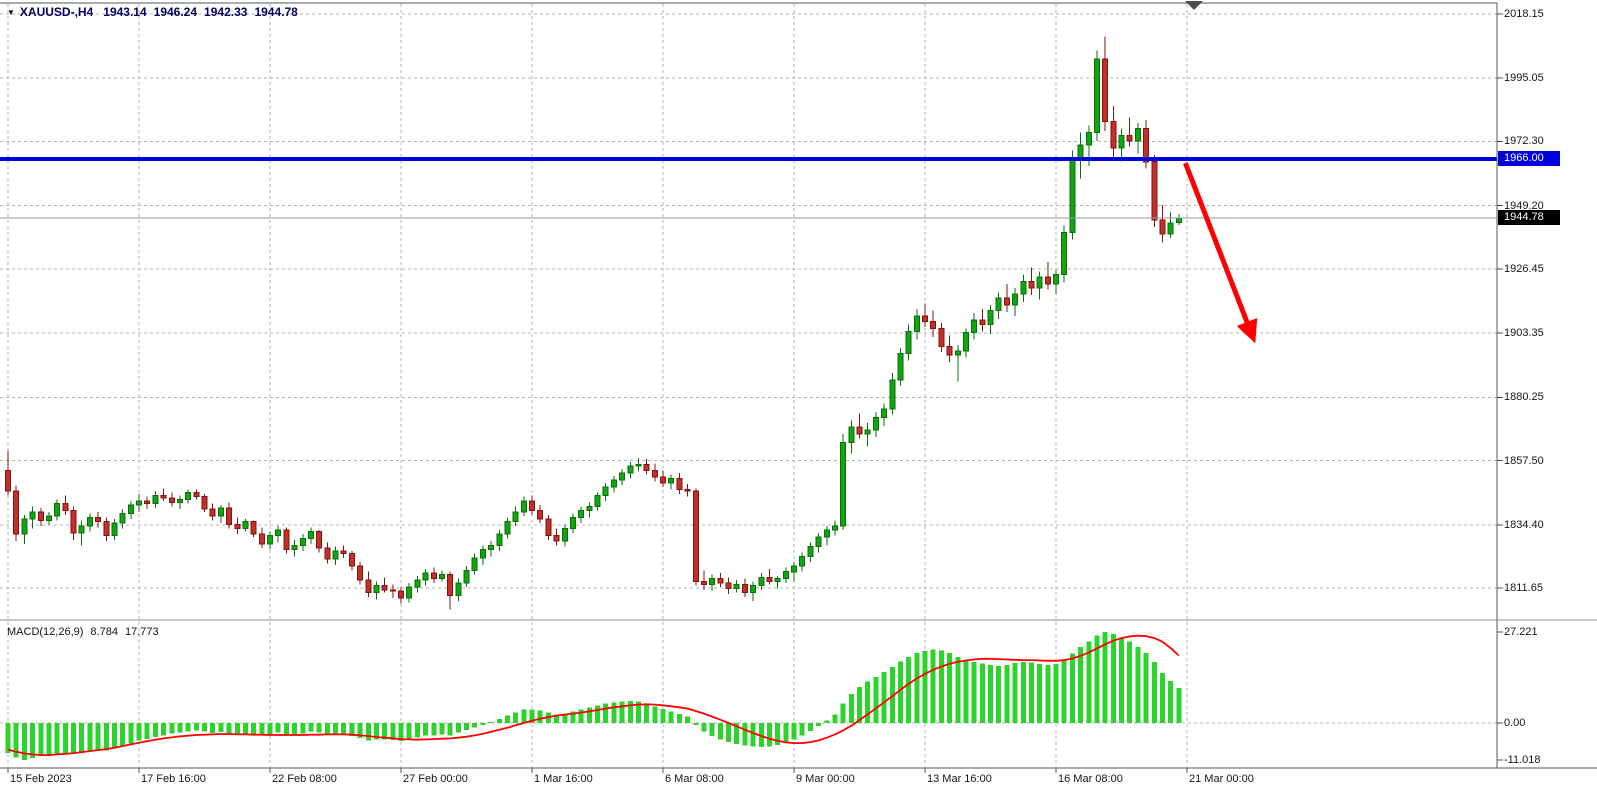  What do you see at coordinates (173, 779) in the screenshot?
I see `time-axis-label: 17 Feb 16:00` at bounding box center [173, 779].